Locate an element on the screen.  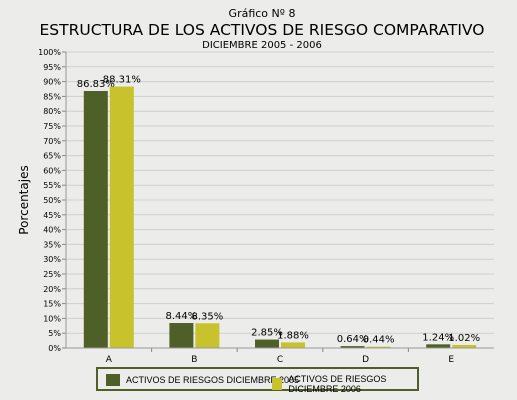
y-tick-label: 30% is located at coordinates (52, 259).